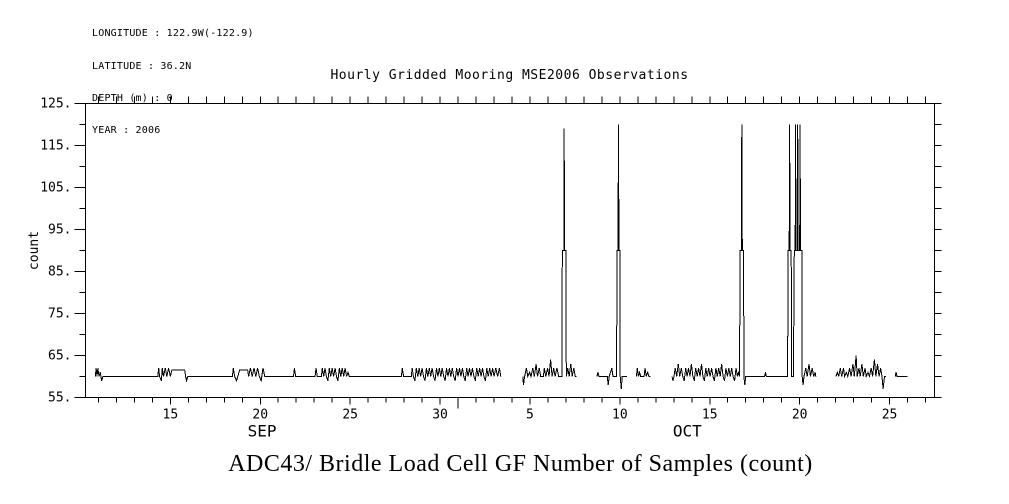 This screenshot has width=1009, height=504. Describe the element at coordinates (475, 431) in the screenshot. I see `month-labels: SEP OCT` at that location.